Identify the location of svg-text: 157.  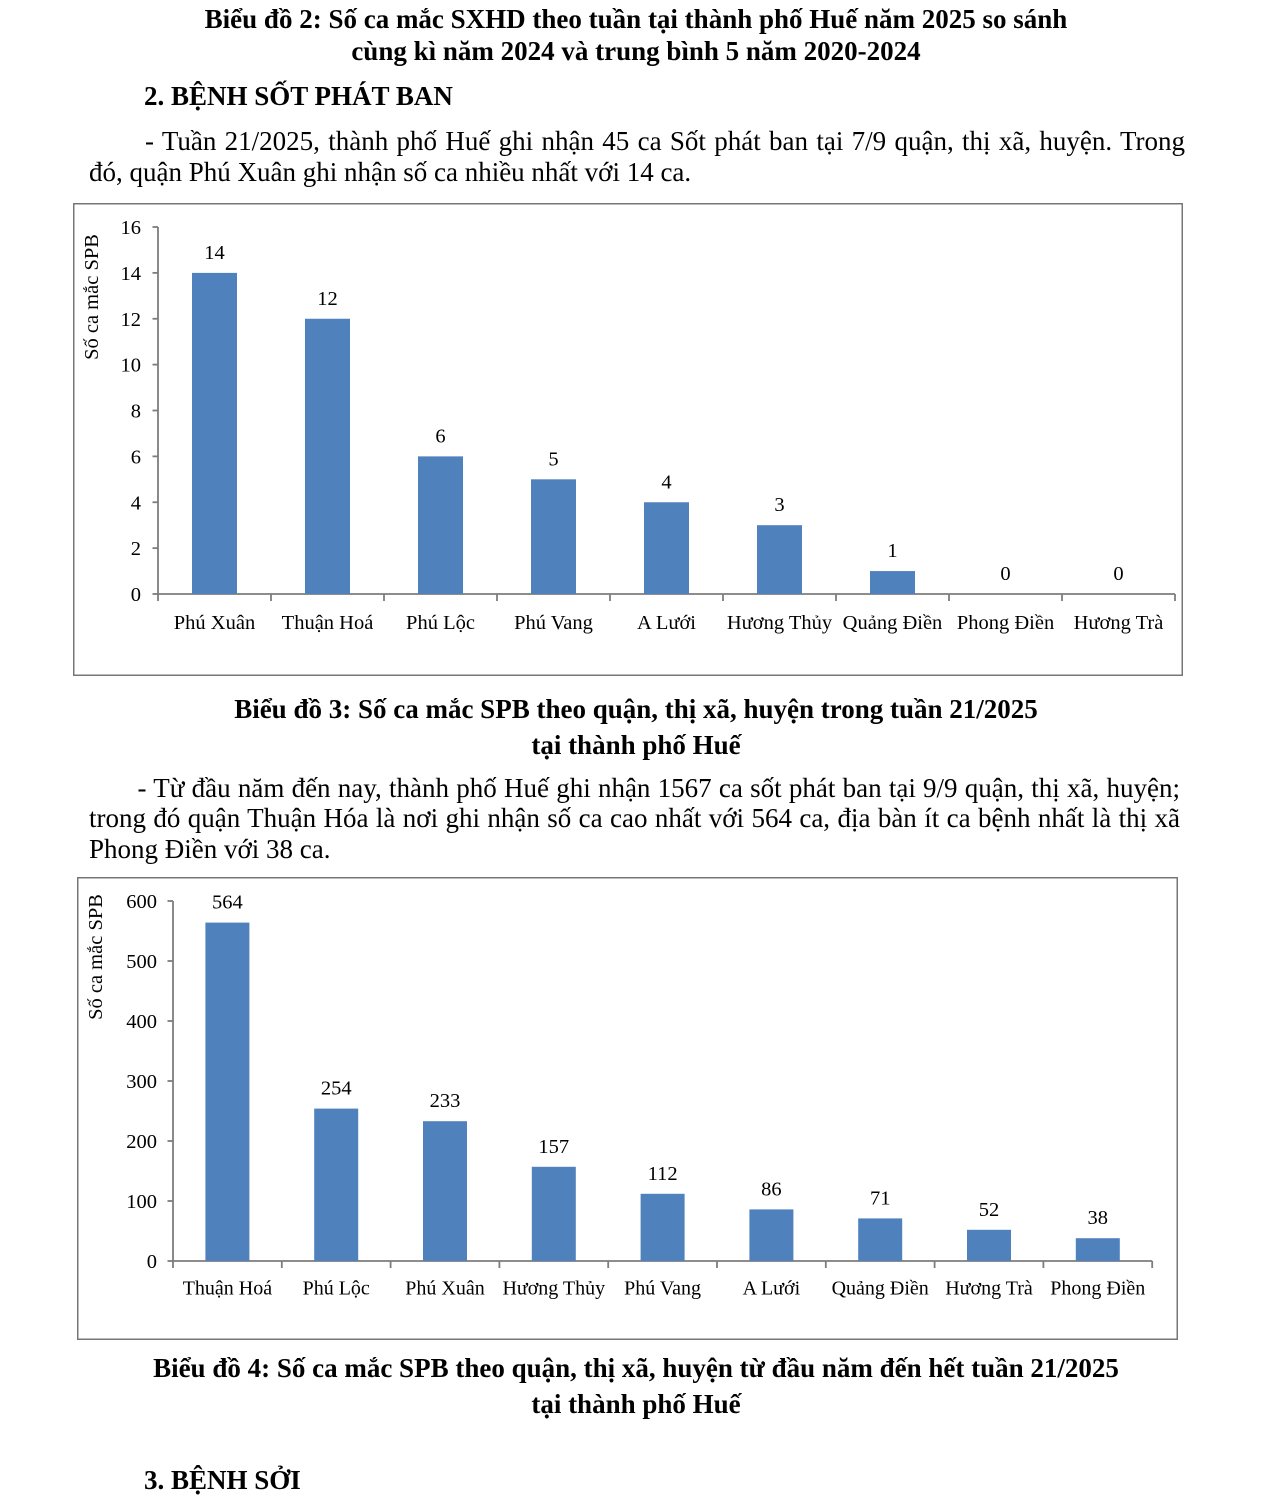
(553, 1147).